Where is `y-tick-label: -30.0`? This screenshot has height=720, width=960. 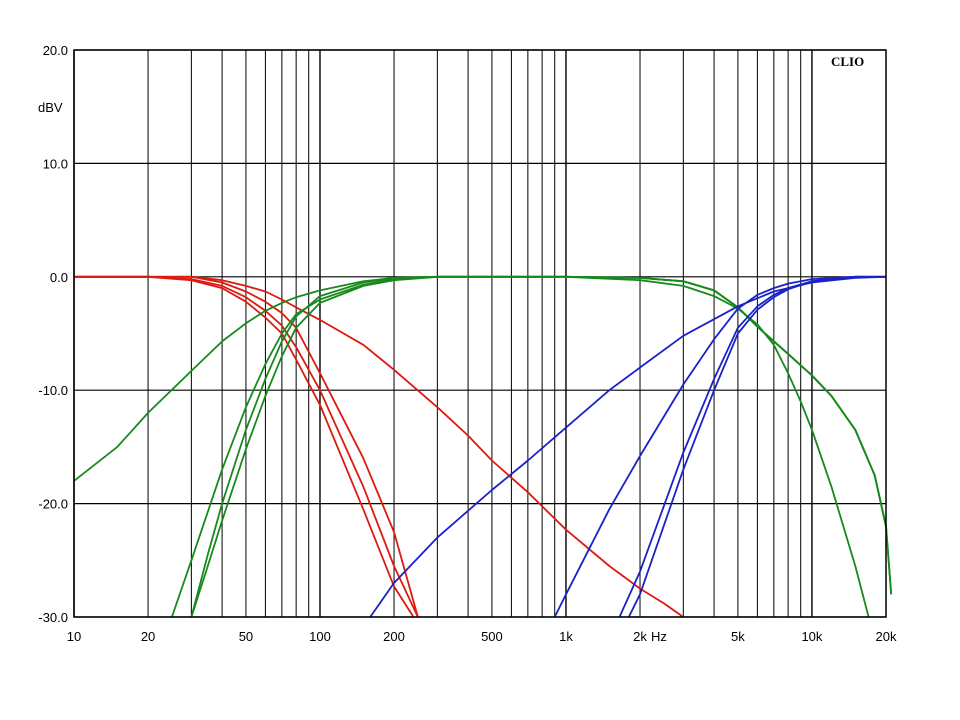
y-tick-label: -30.0 is located at coordinates (53, 617).